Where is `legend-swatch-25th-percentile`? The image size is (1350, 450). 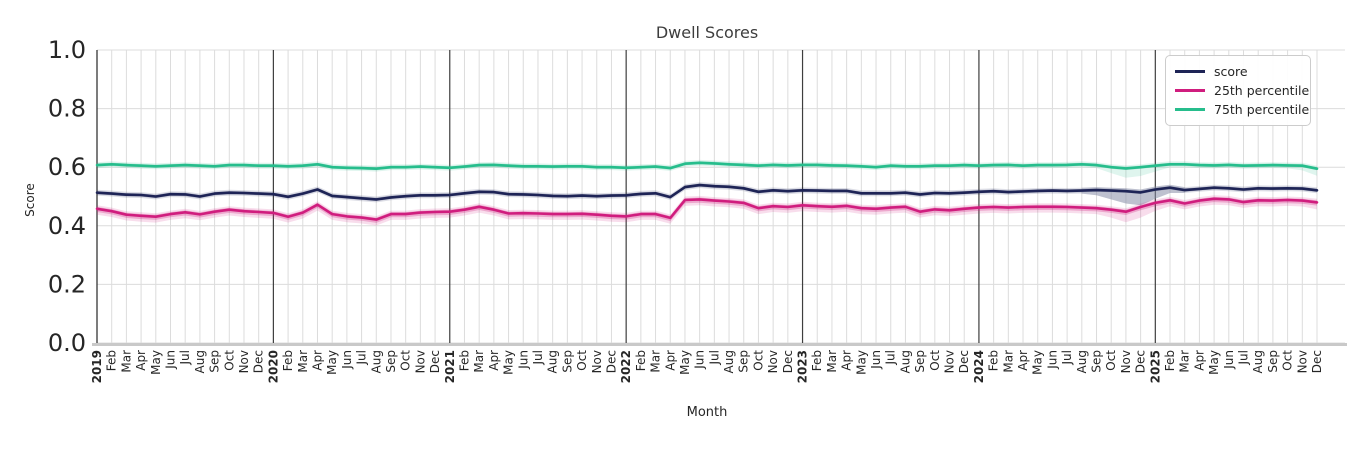 legend-swatch-25th-percentile is located at coordinates (1190, 90).